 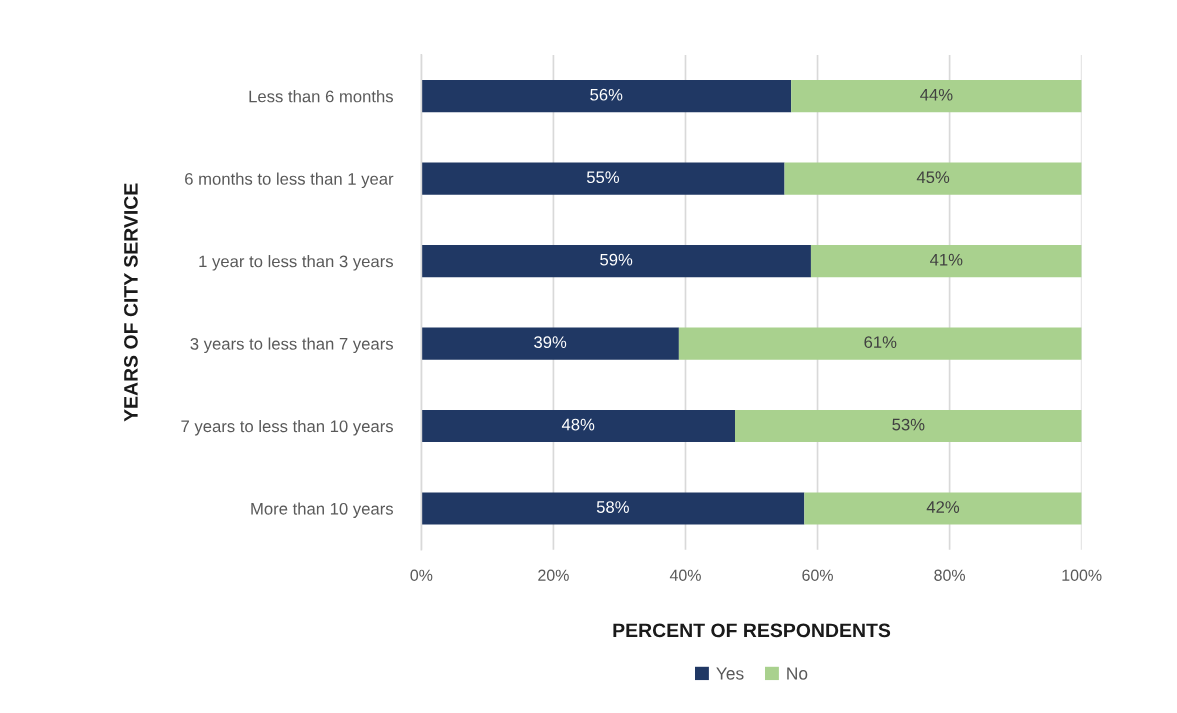 I want to click on data-label: 53%, so click(x=908, y=424).